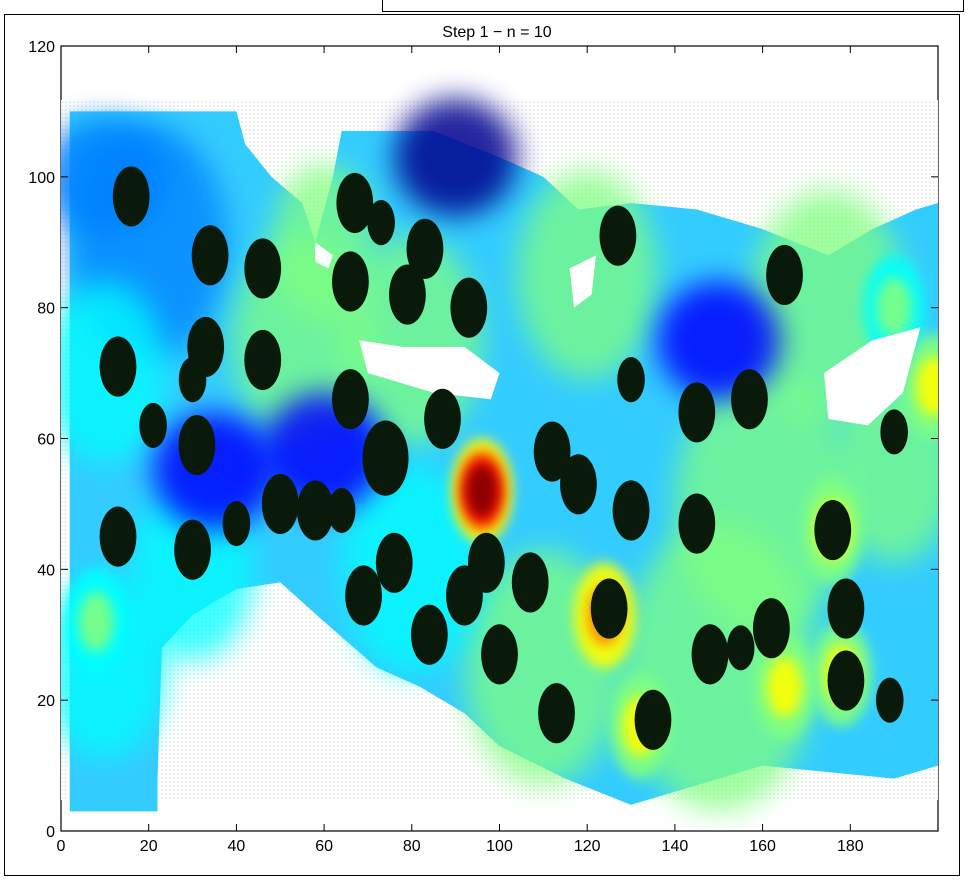 This screenshot has height=882, width=968. Describe the element at coordinates (46, 570) in the screenshot. I see `y-tick-label-2: 40` at that location.